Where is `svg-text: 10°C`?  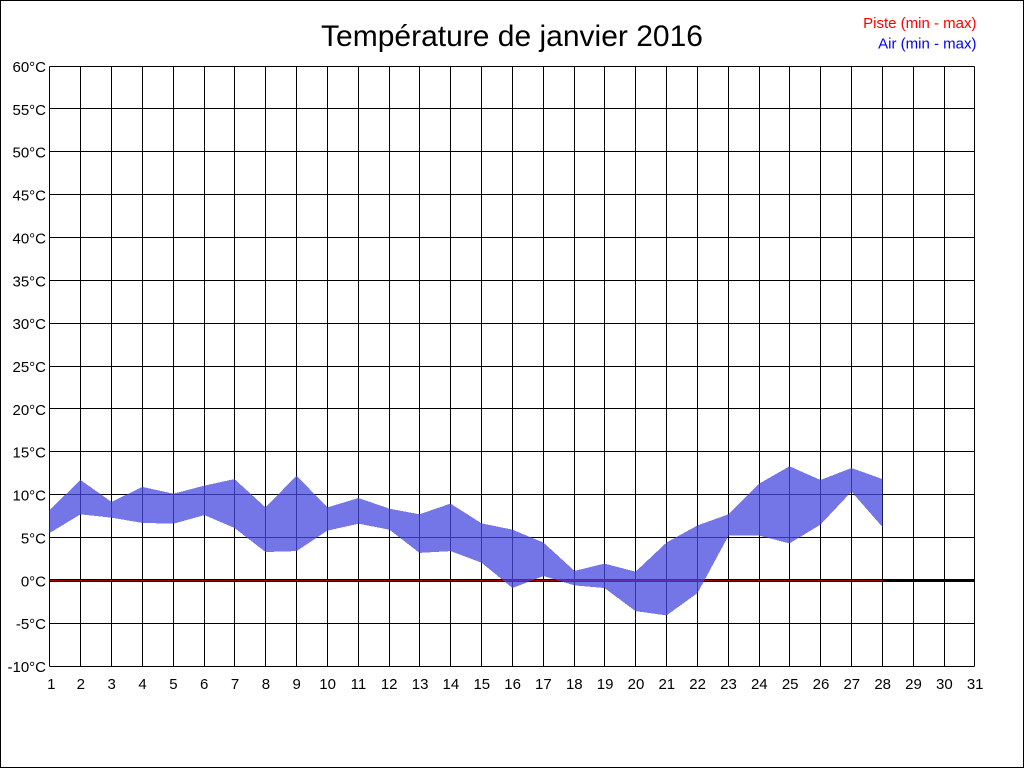 svg-text: 10°C is located at coordinates (29, 496).